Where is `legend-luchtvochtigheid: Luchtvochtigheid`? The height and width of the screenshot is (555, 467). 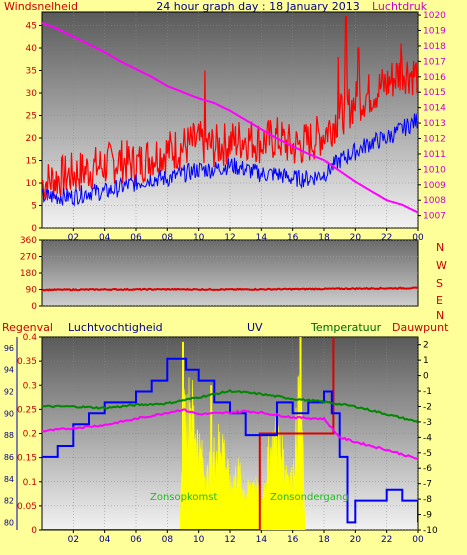 legend-luchtvochtigheid: Luchtvochtigheid is located at coordinates (115, 327).